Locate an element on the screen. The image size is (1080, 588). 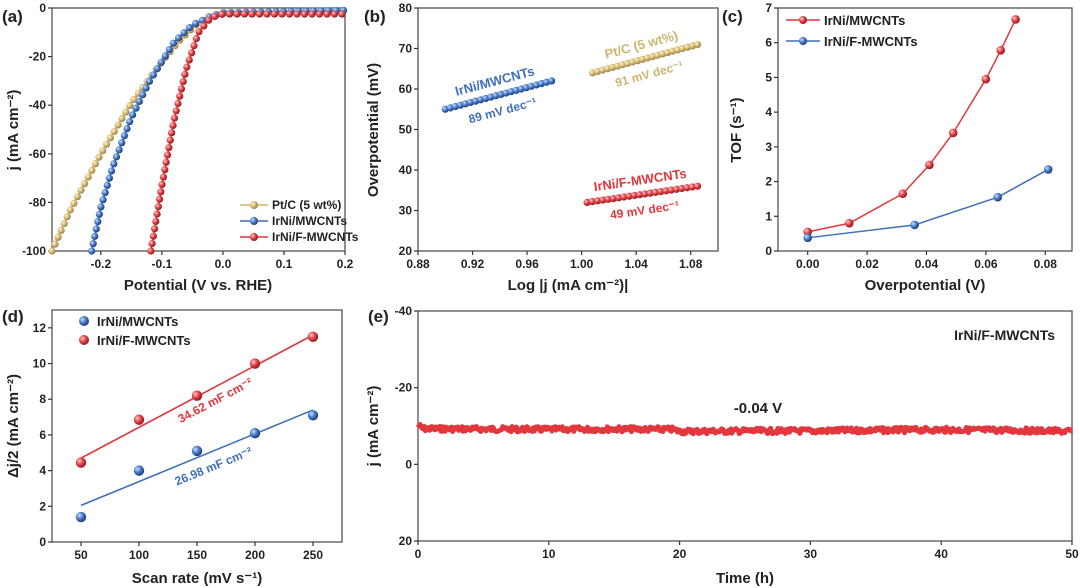
x-tick-label: 0.06 is located at coordinates (986, 264).